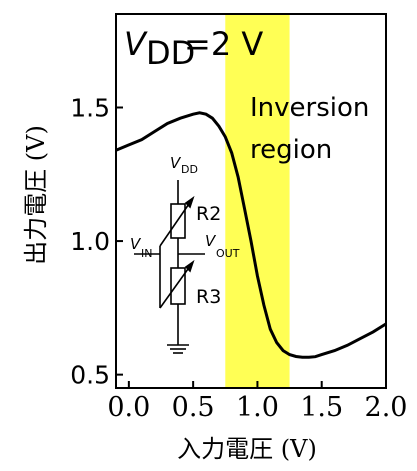  What do you see at coordinates (208, 214) in the screenshot?
I see `circuit-r2-label: R2` at bounding box center [208, 214].